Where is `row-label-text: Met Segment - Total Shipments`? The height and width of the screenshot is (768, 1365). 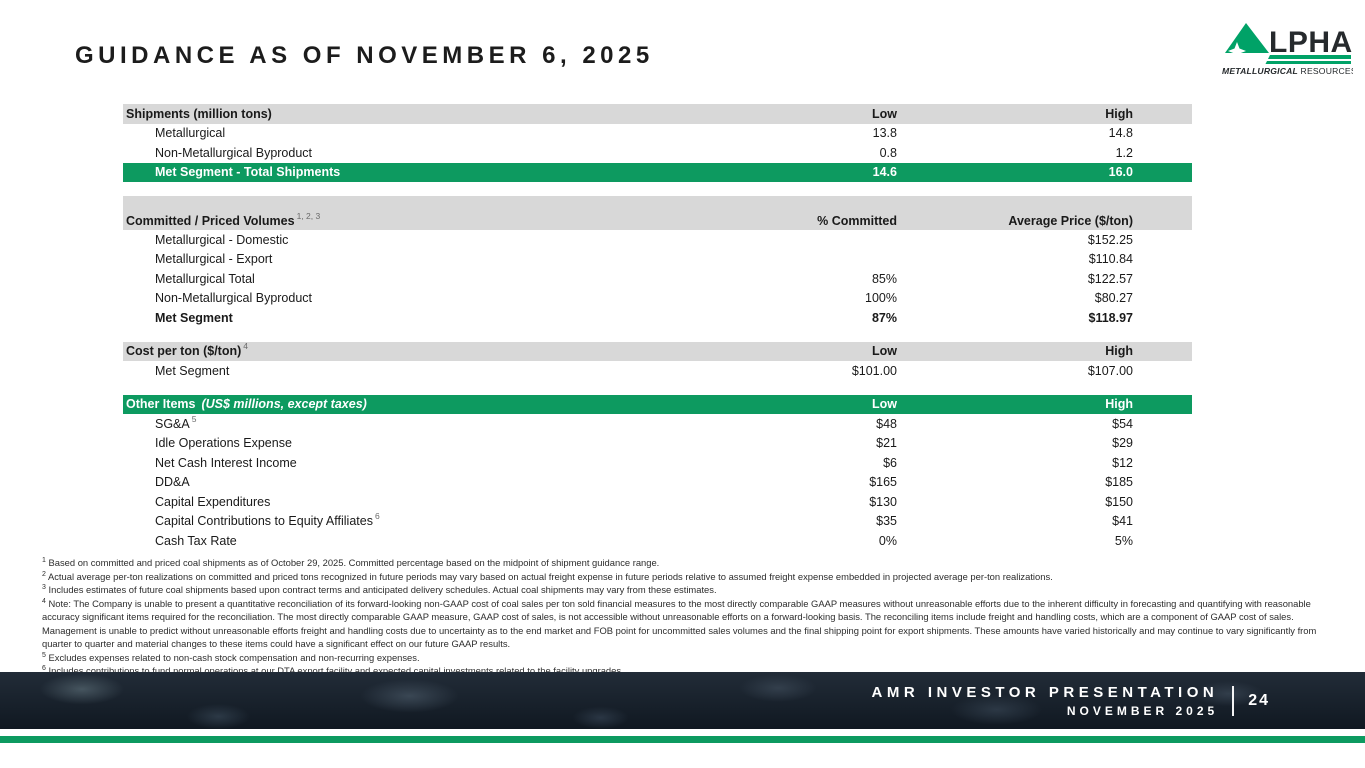
row-label-text: Met Segment - Total Shipments is located at coordinates (248, 172).